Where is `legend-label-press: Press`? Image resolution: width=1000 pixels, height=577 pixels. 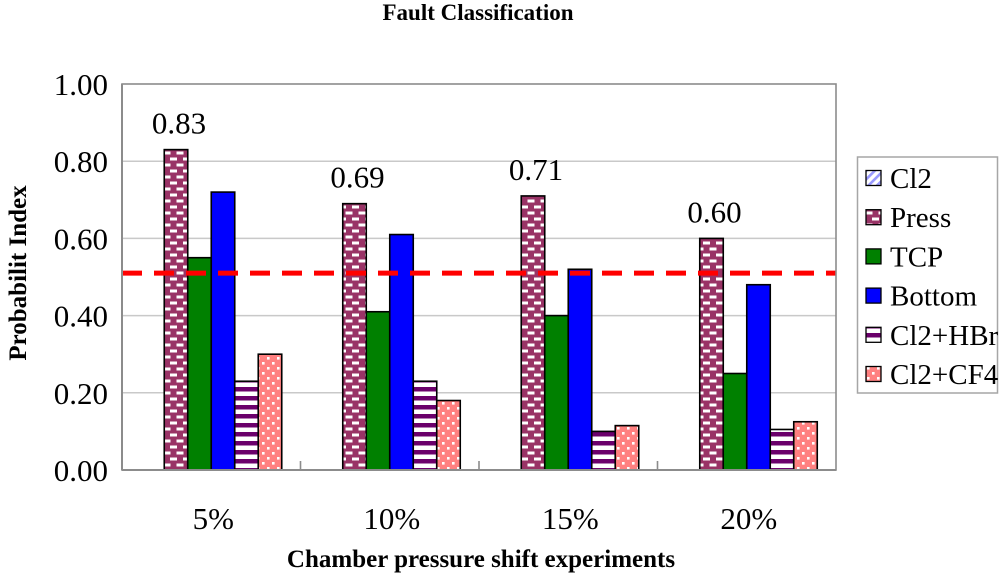
legend-label-press: Press is located at coordinates (920, 218).